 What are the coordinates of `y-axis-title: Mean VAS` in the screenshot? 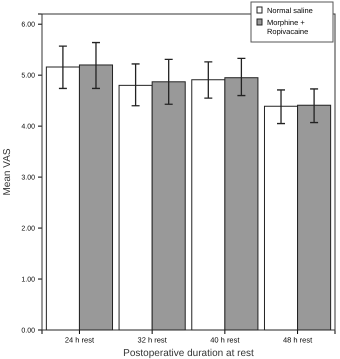 It's located at (7, 172).